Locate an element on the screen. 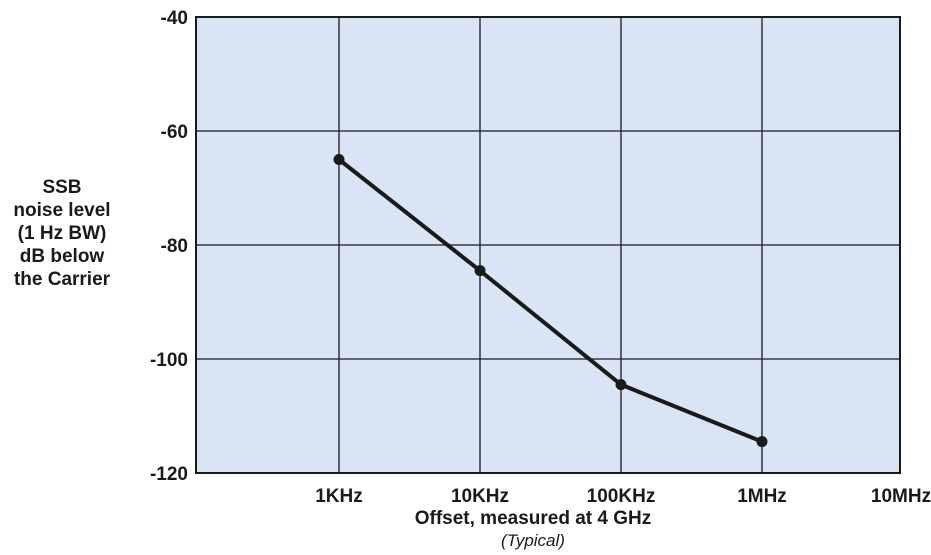 The image size is (931, 555). x-tick-labels: 1KHz 10KHz 100KHz 1MHz 10MHz is located at coordinates (623, 496).